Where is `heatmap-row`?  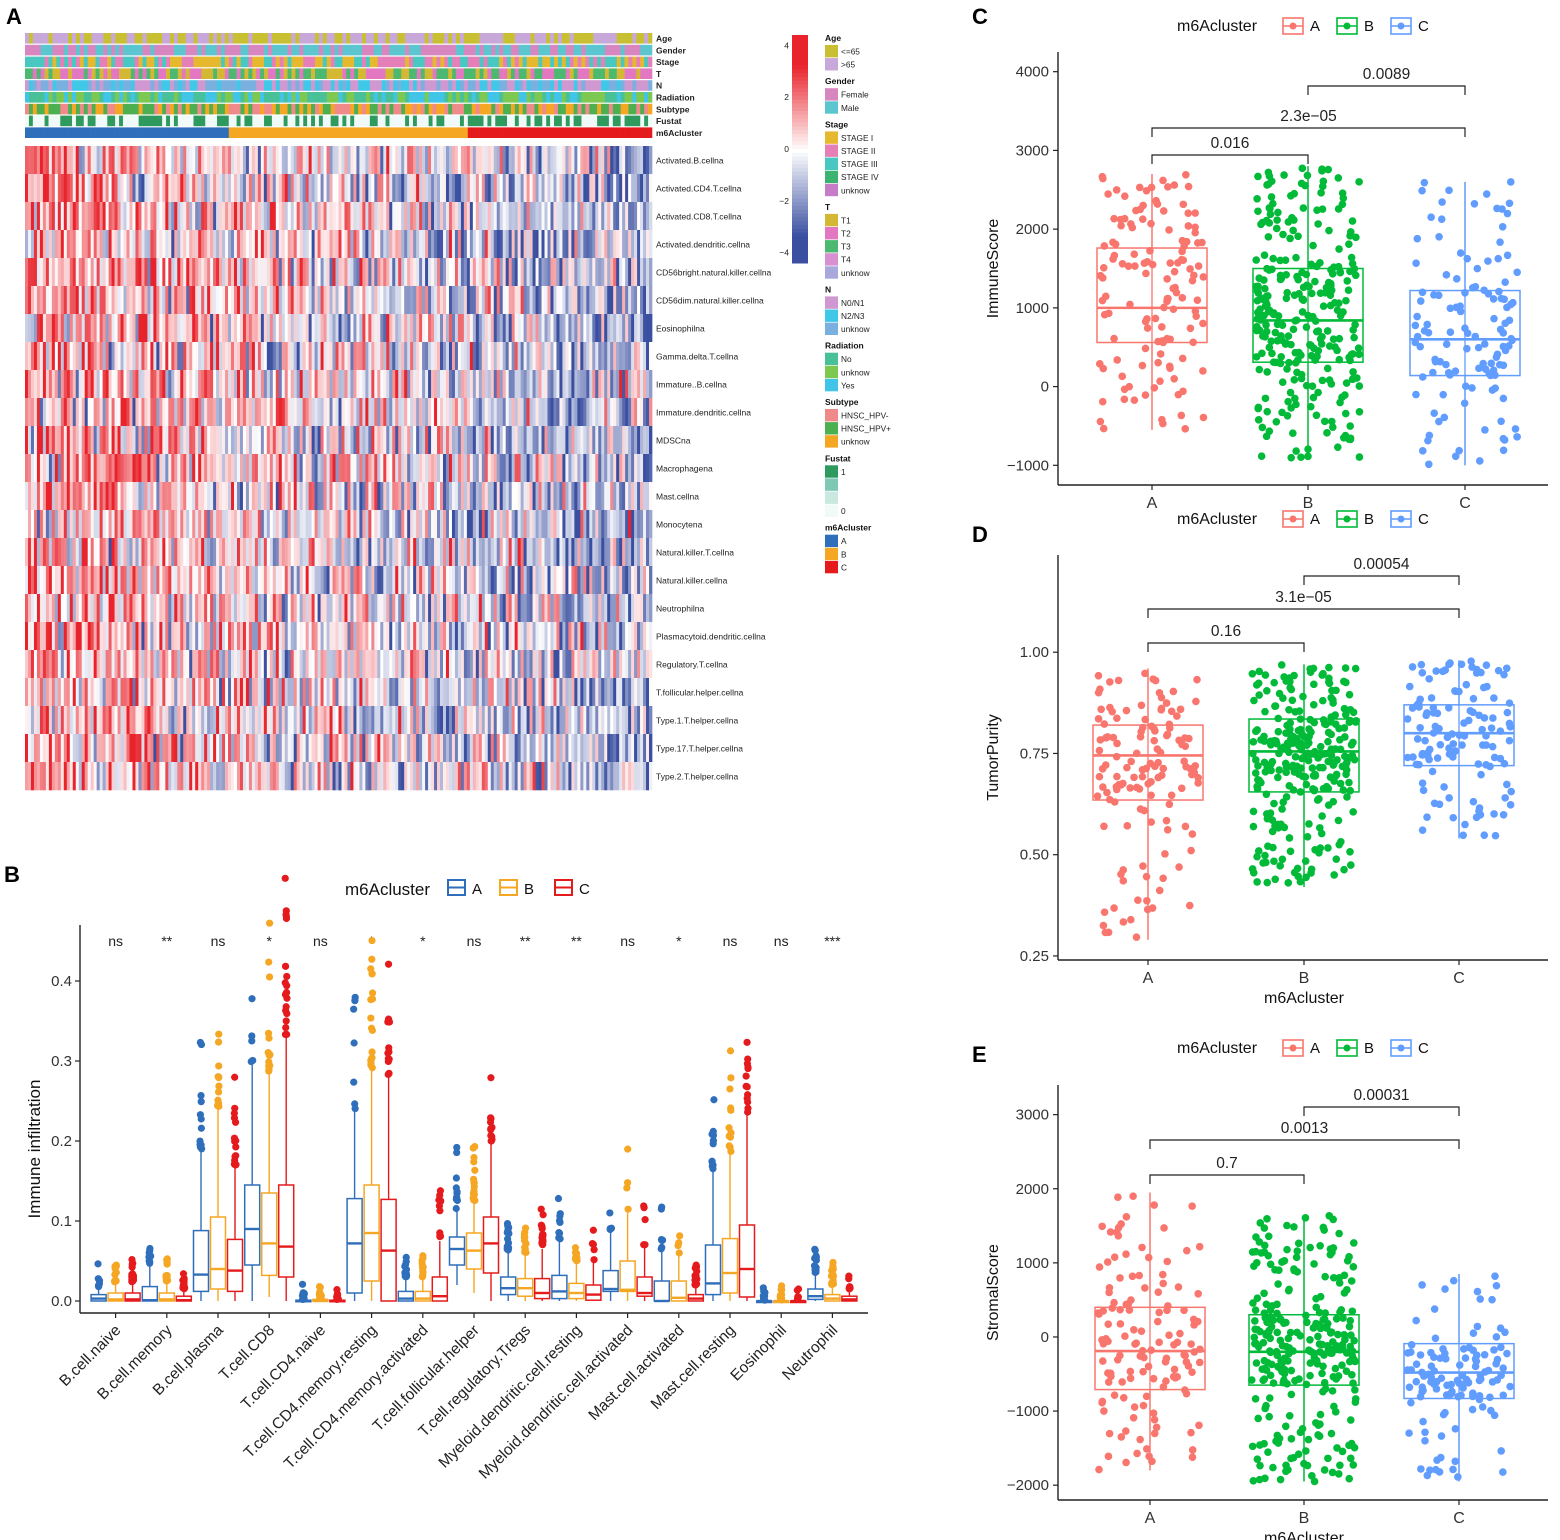
heatmap-row is located at coordinates (339, 160).